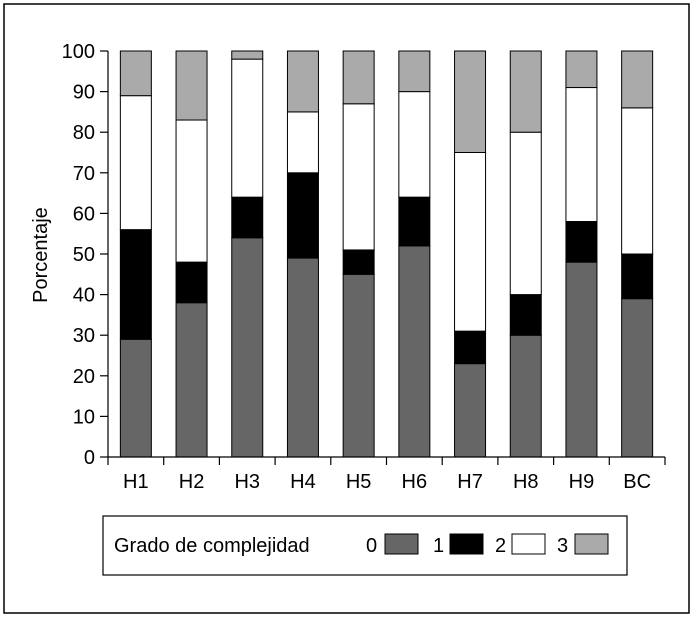 Image resolution: width=694 pixels, height=617 pixels. I want to click on y-tick-label-50: 50, so click(84, 255).